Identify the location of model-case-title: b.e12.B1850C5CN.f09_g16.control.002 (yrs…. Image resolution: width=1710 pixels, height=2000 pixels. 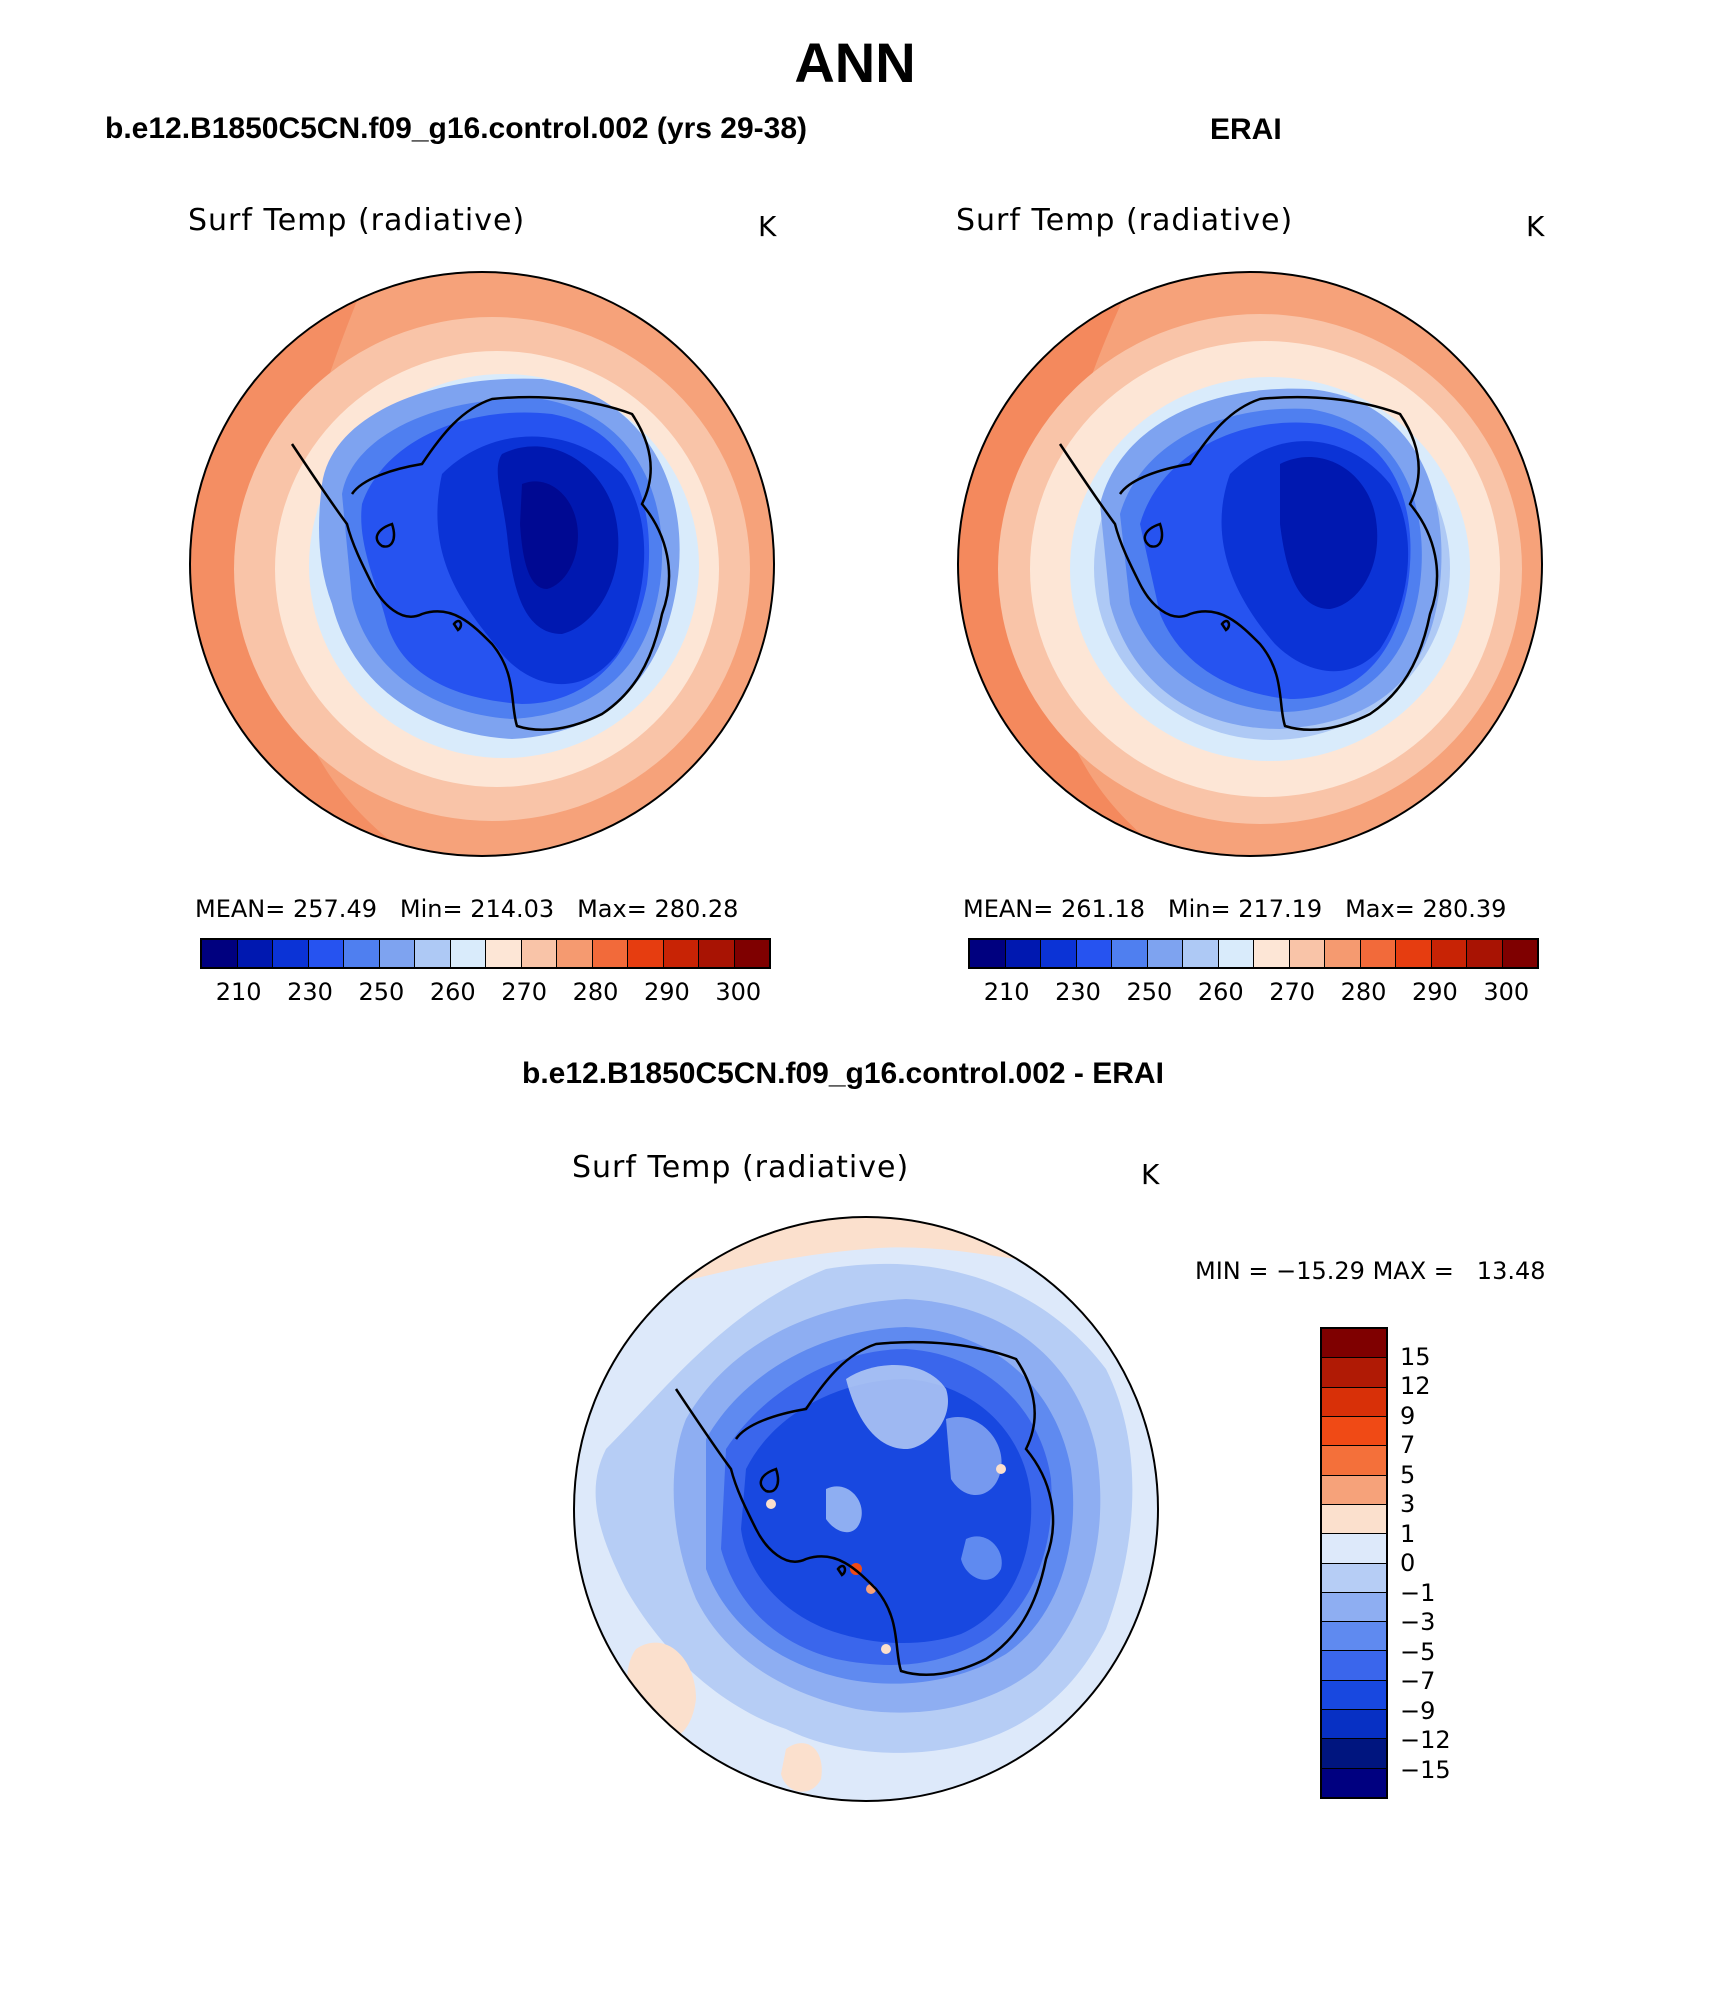
(456, 128).